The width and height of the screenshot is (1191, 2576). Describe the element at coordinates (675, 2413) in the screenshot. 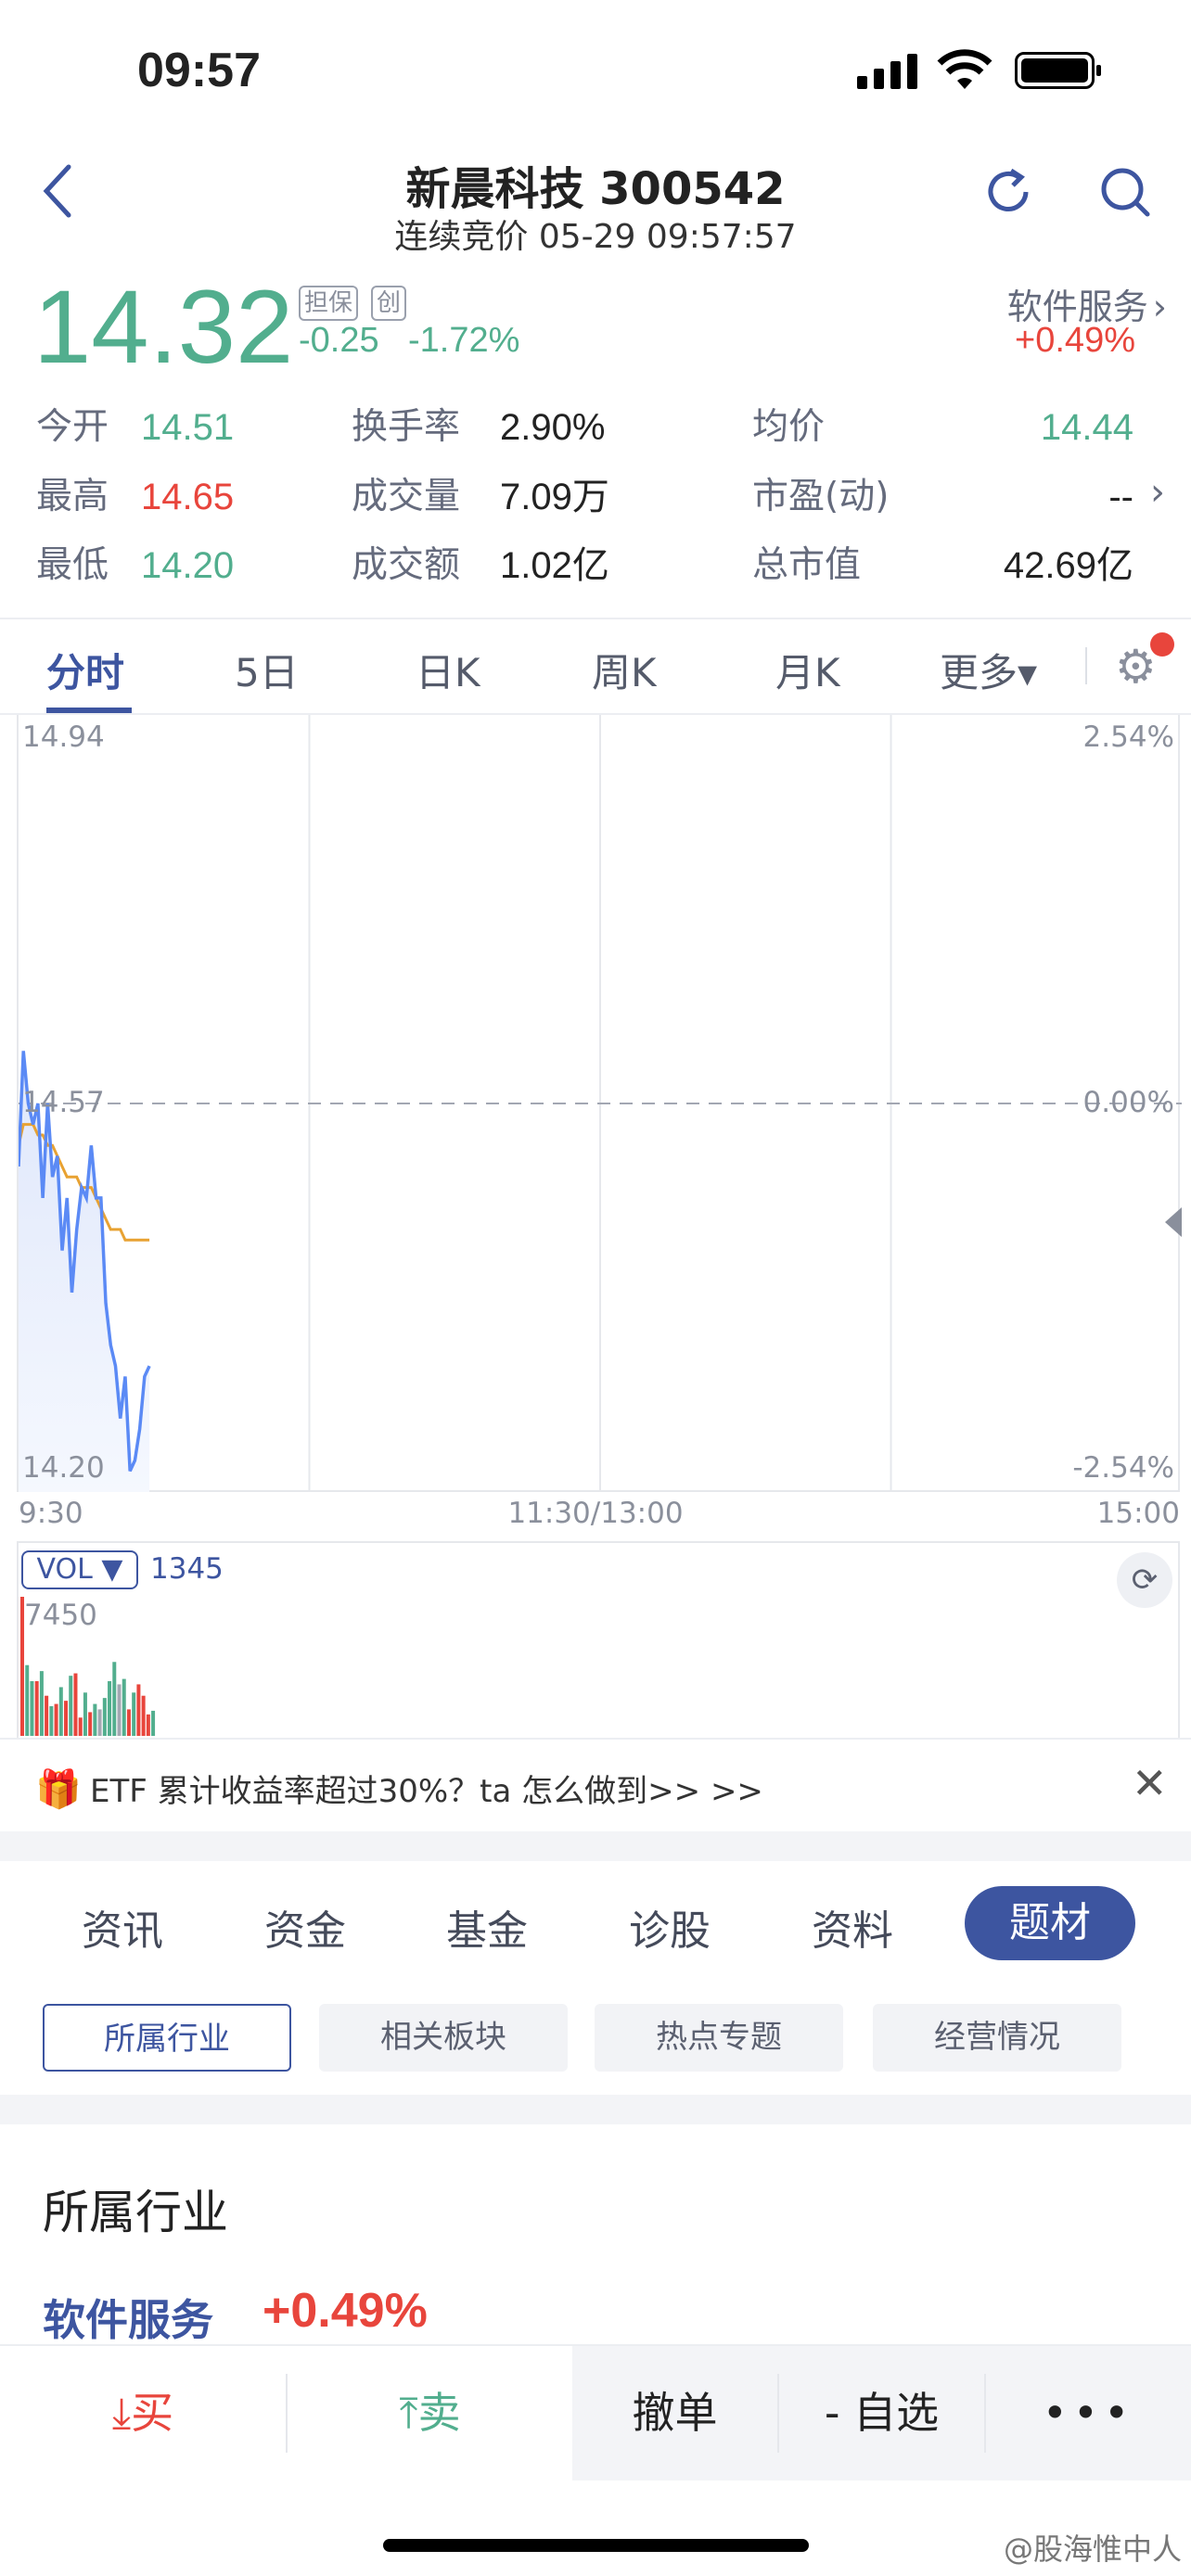

I see `cancel-order-button: 撤单` at that location.